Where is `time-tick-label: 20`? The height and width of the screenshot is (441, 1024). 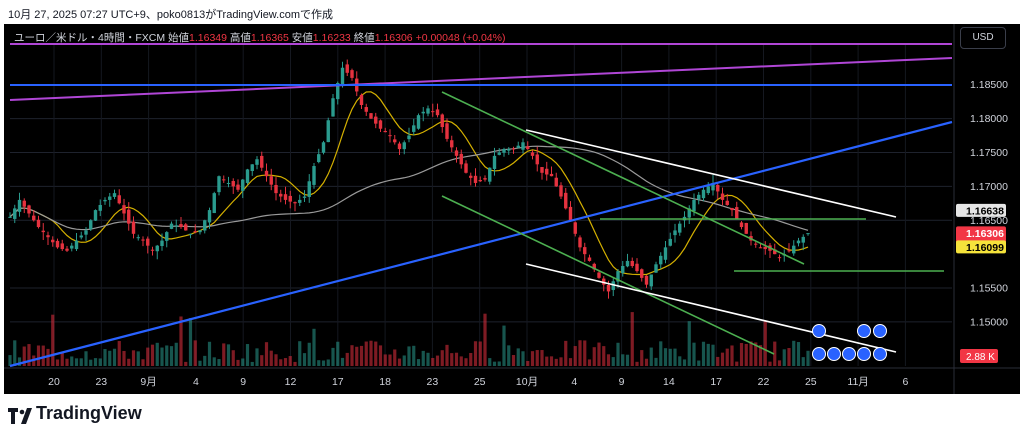 time-tick-label: 20 is located at coordinates (54, 382).